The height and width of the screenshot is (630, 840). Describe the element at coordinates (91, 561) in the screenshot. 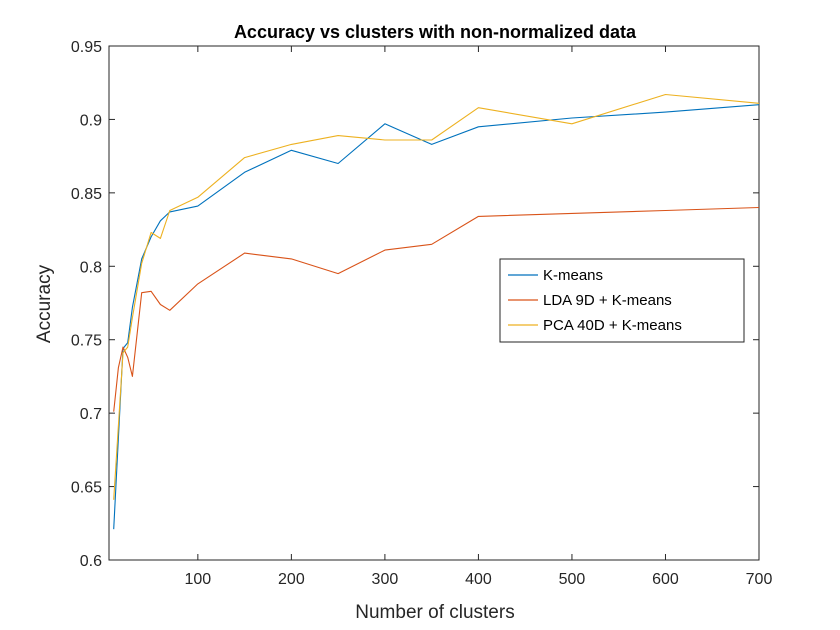

I see `y-tick-label: 0.6` at that location.